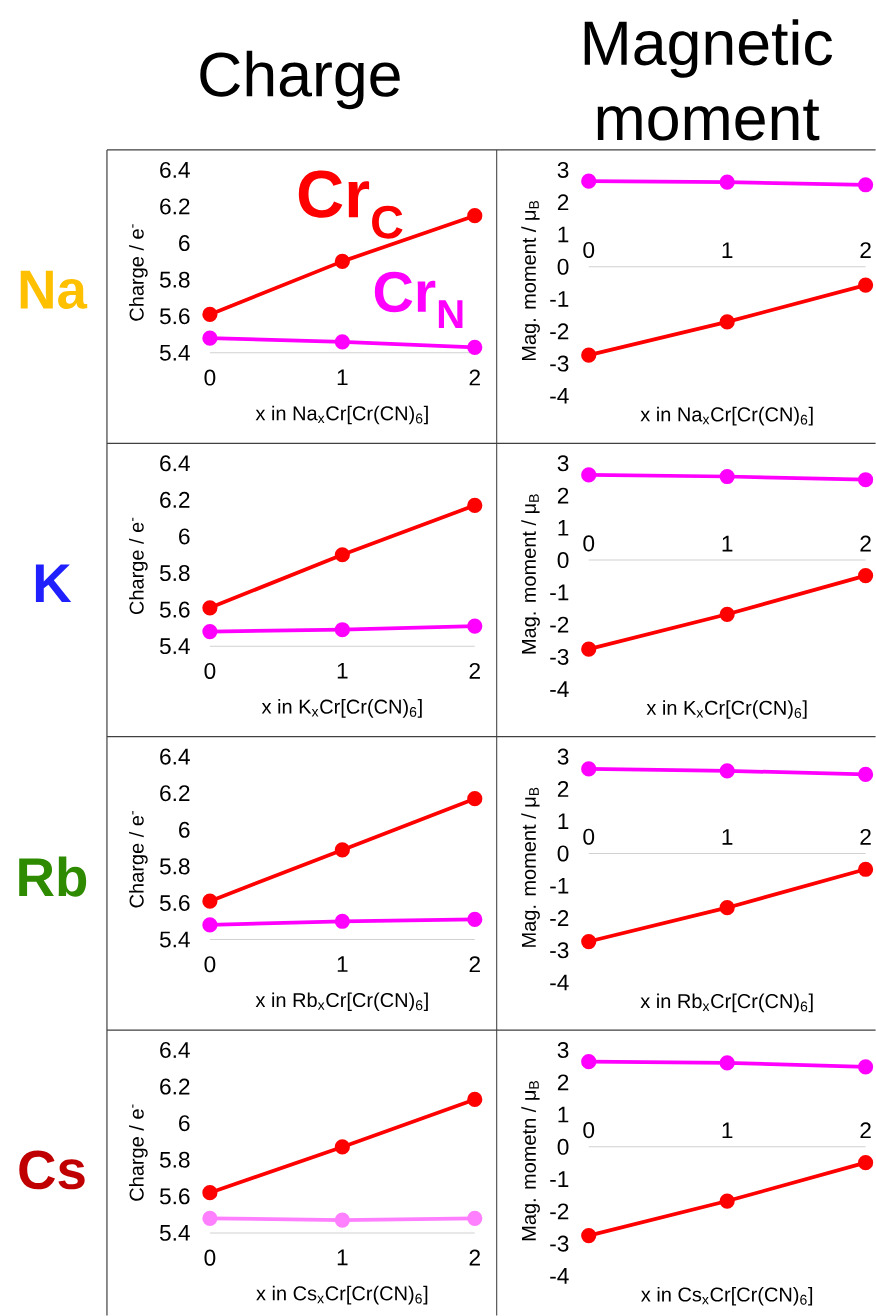 Image resolution: width=876 pixels, height=1316 pixels. I want to click on x-axis-title: x in Rb$_{x}$Cr[Cr(CN)$_{6}$], so click(341, 1002).